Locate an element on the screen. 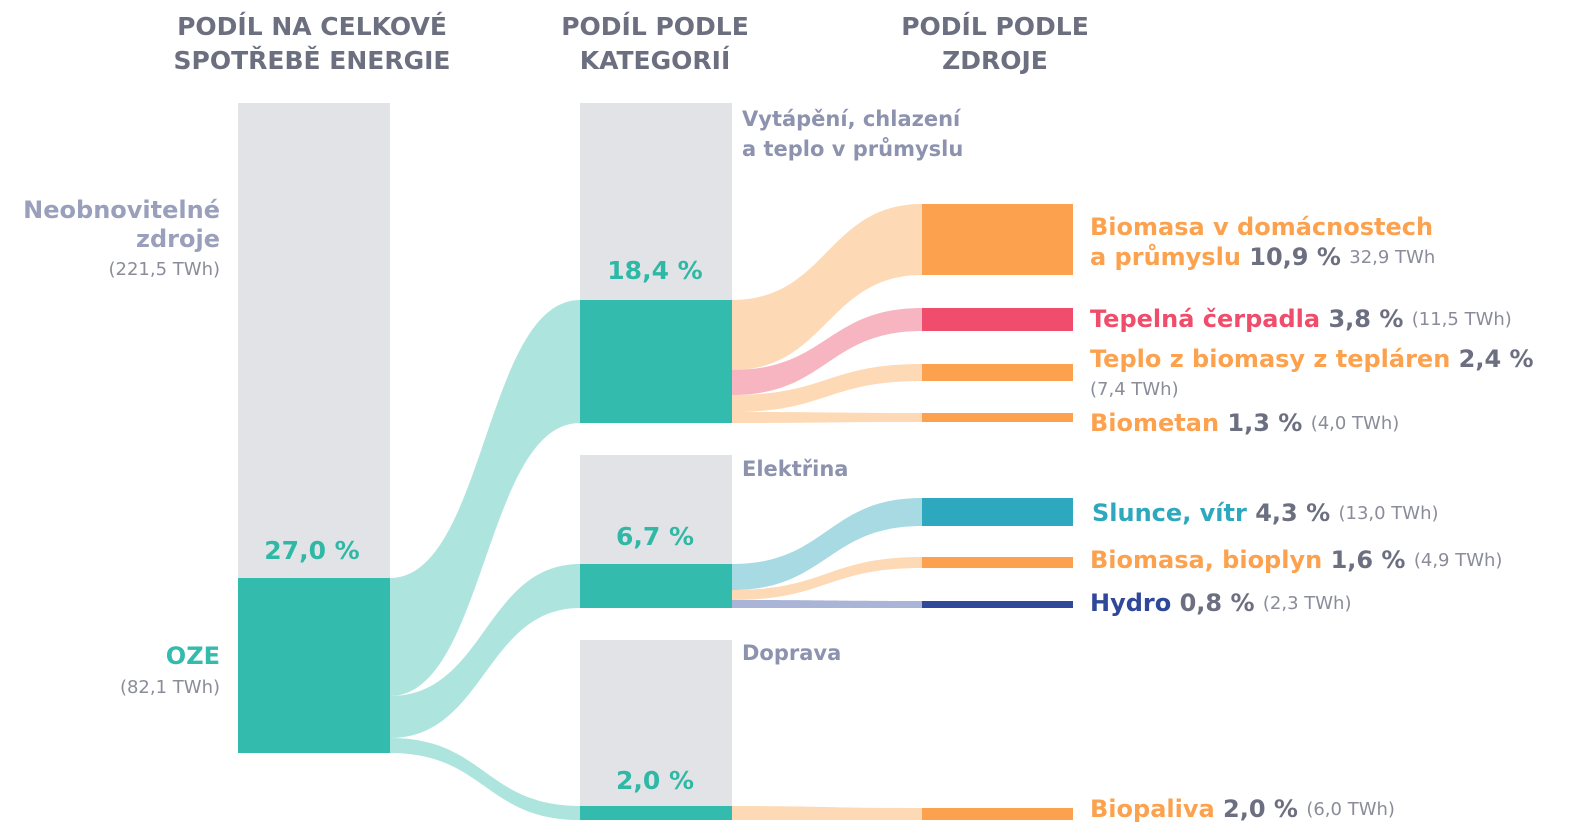 The image size is (1572, 828). renewable-share: 27,0 % is located at coordinates (311, 550).